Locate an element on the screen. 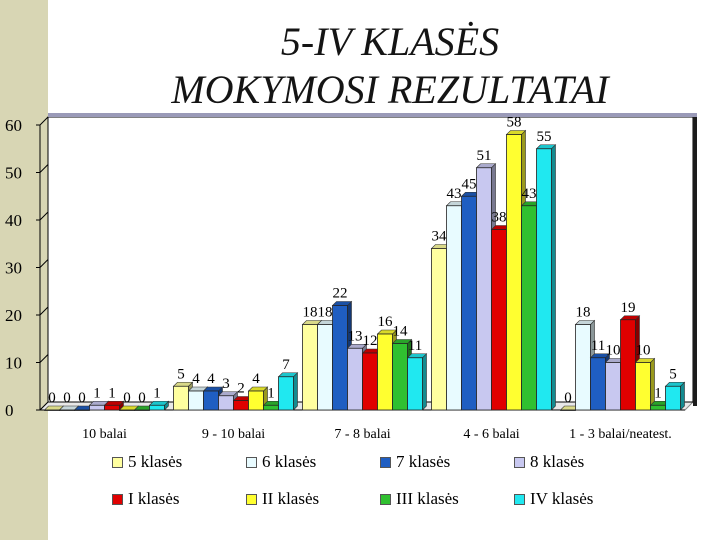 The width and height of the screenshot is (720, 540). legend-label: 6 klasės is located at coordinates (289, 461).